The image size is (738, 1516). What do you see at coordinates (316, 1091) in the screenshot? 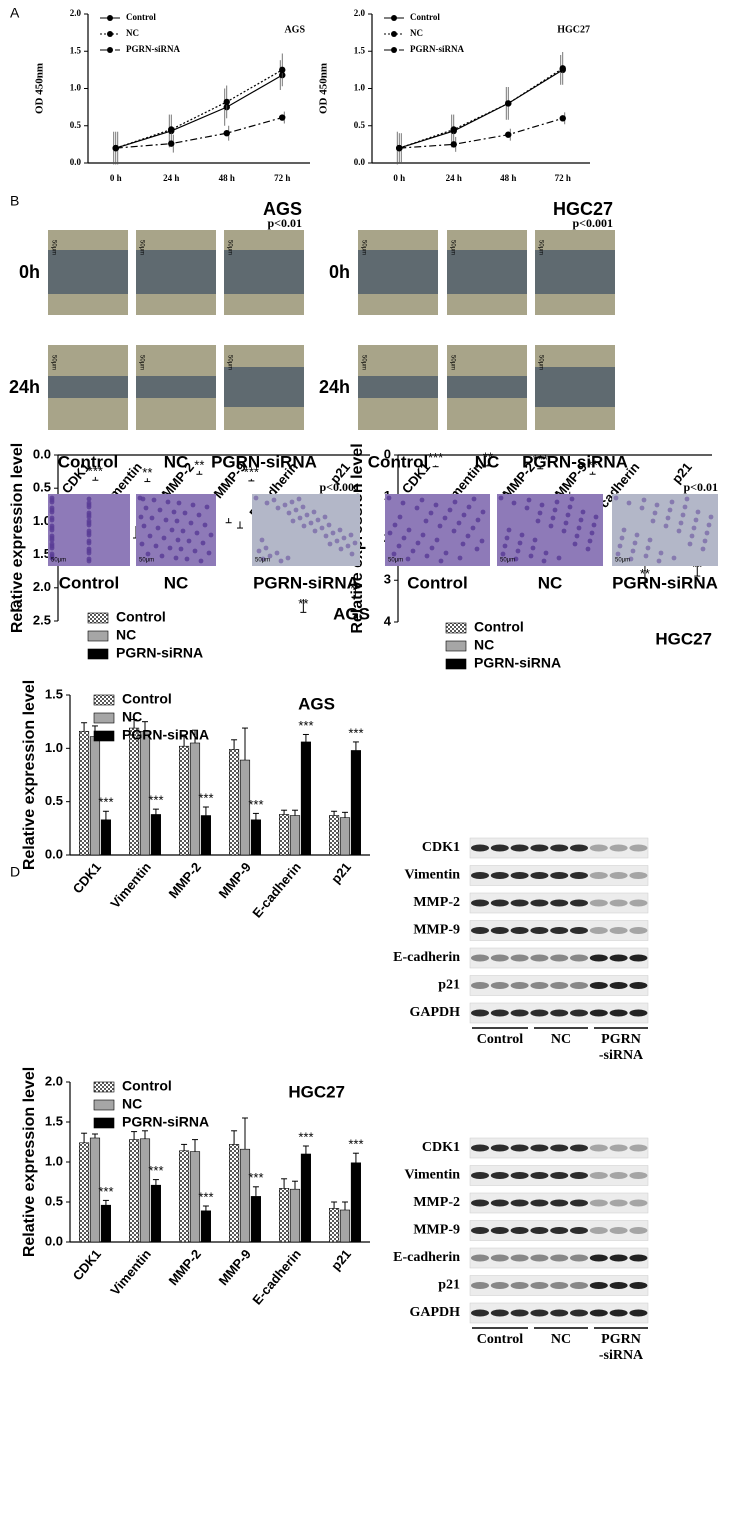
I see `chart-title: HGC27` at bounding box center [316, 1091].